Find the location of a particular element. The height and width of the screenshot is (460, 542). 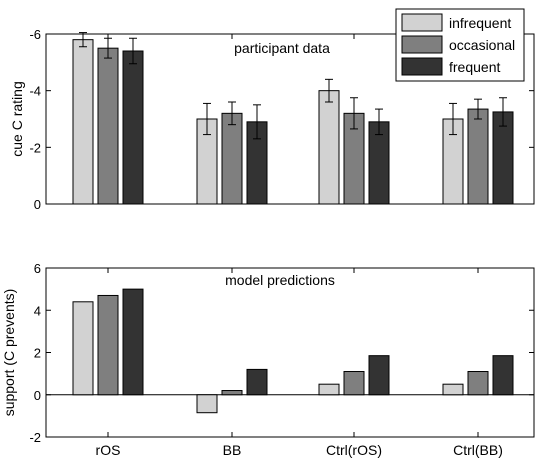

x-tick-label: Ctrl(BB) is located at coordinates (478, 450).